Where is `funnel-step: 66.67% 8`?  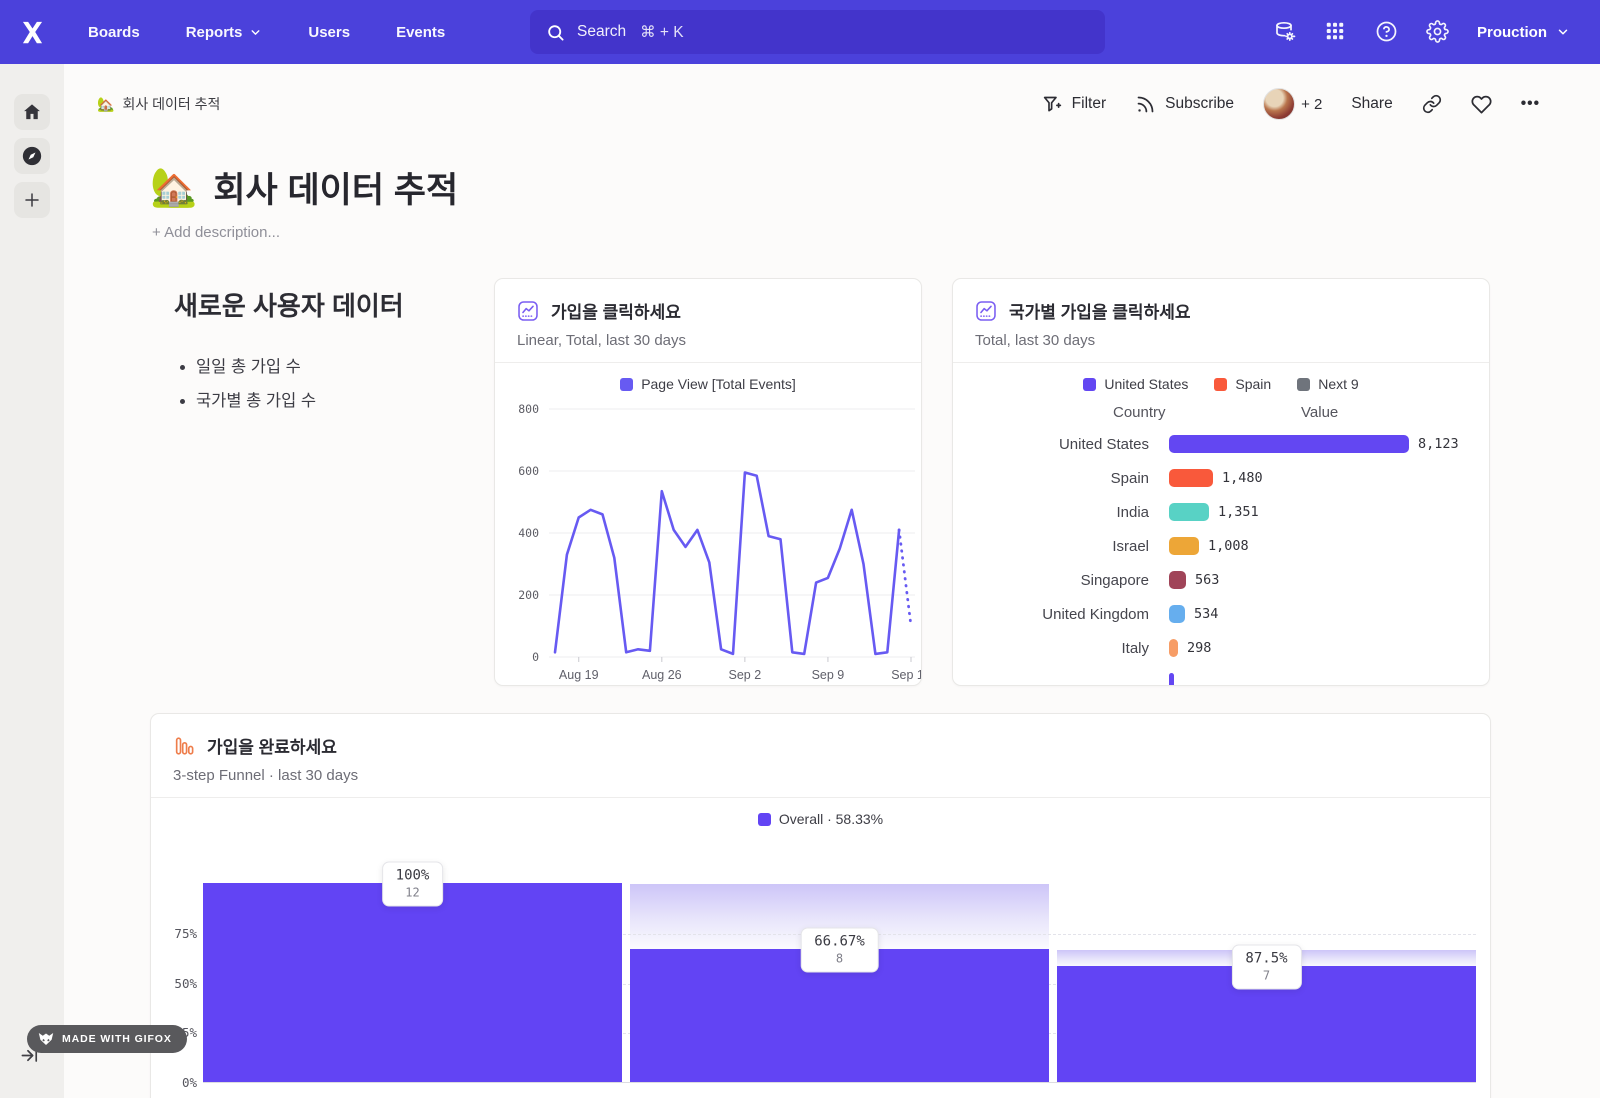
funnel-step: 66.67% 8 is located at coordinates (839, 983).